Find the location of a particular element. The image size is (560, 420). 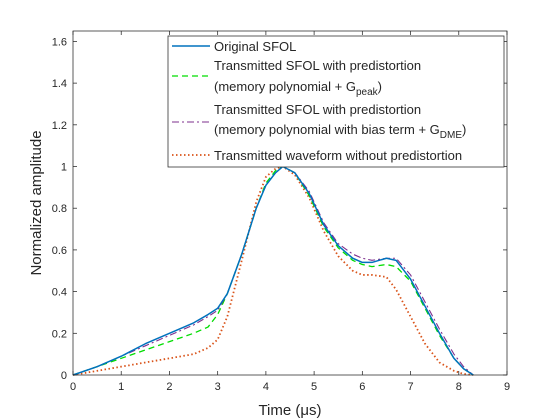

x-tick-label: 7 is located at coordinates (410, 387).